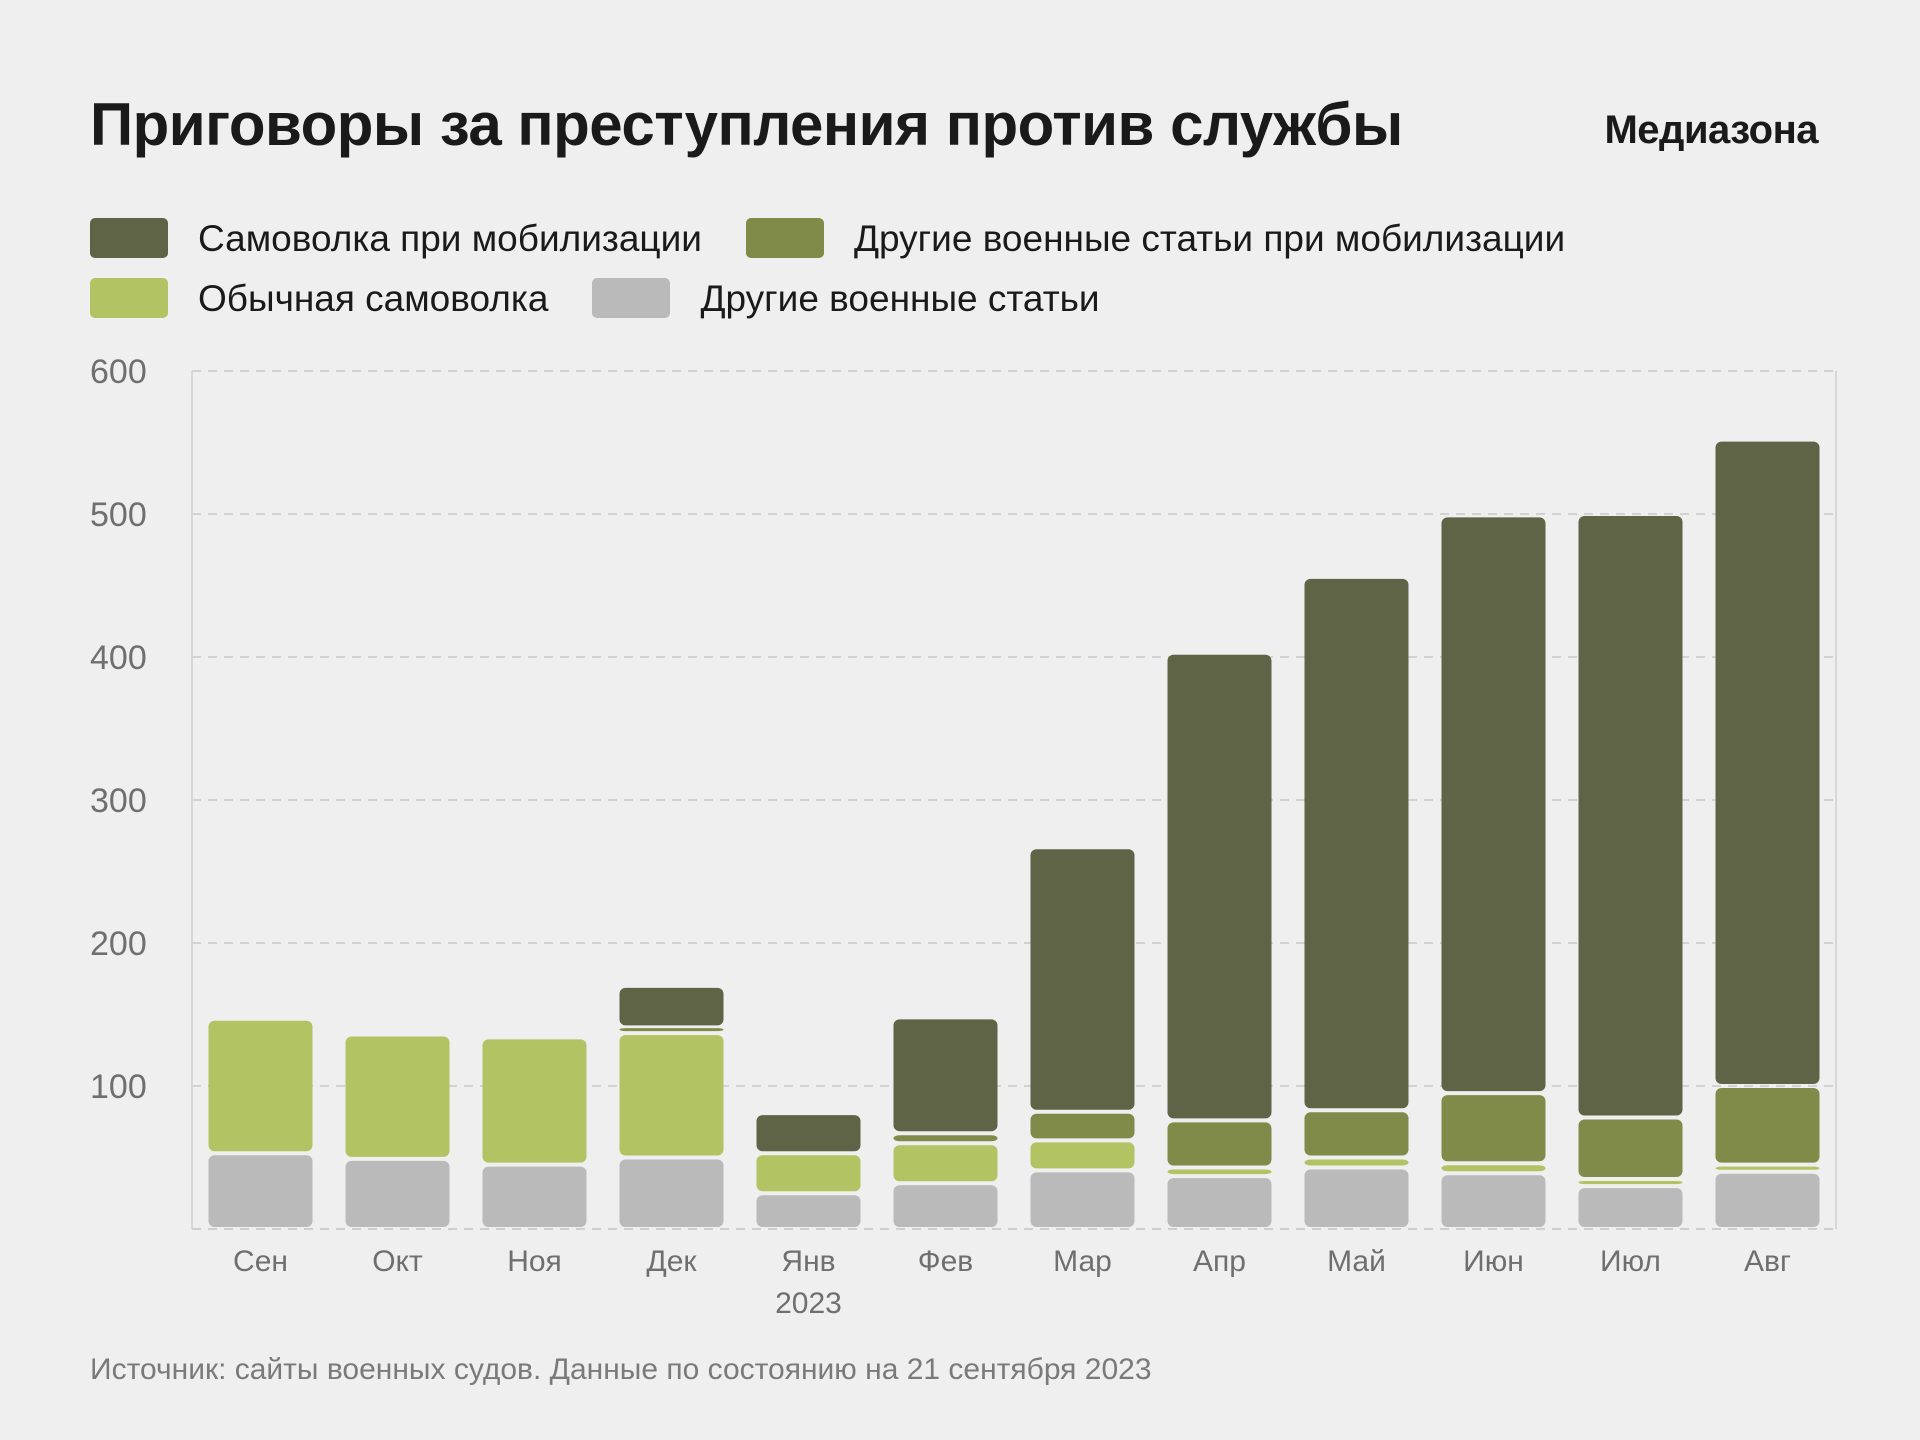 The width and height of the screenshot is (1920, 1440). I want to click on x-tick-label: Апр, so click(1219, 1261).